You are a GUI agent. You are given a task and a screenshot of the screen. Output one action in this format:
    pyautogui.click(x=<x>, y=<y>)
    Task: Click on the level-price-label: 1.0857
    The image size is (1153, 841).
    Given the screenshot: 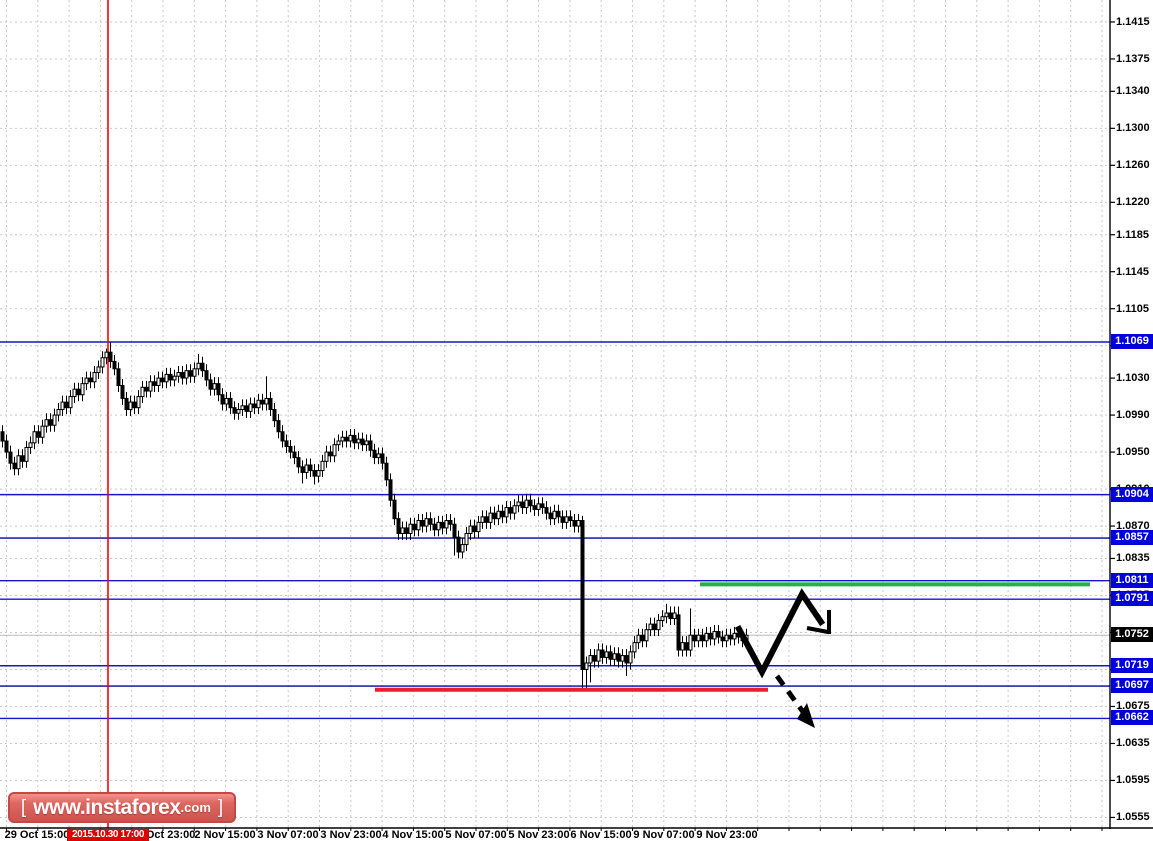 What is the action you would take?
    pyautogui.click(x=1132, y=538)
    